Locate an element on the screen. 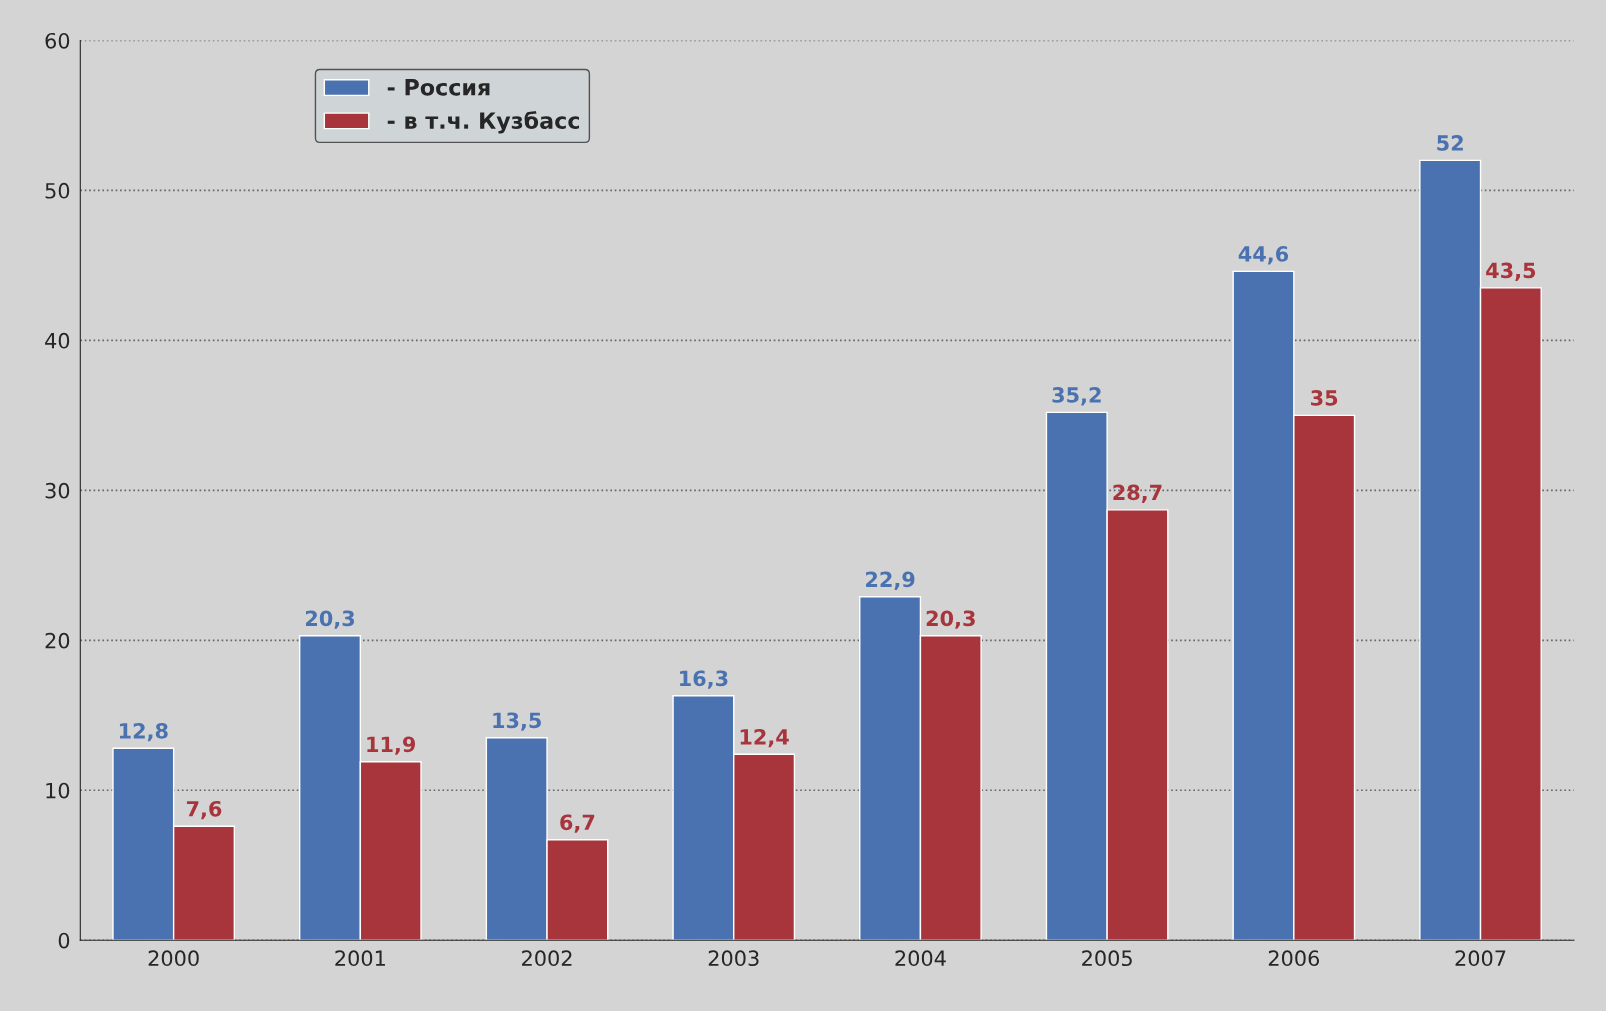 This screenshot has width=1606, height=1011. y-tick-label: 10 is located at coordinates (58, 790).